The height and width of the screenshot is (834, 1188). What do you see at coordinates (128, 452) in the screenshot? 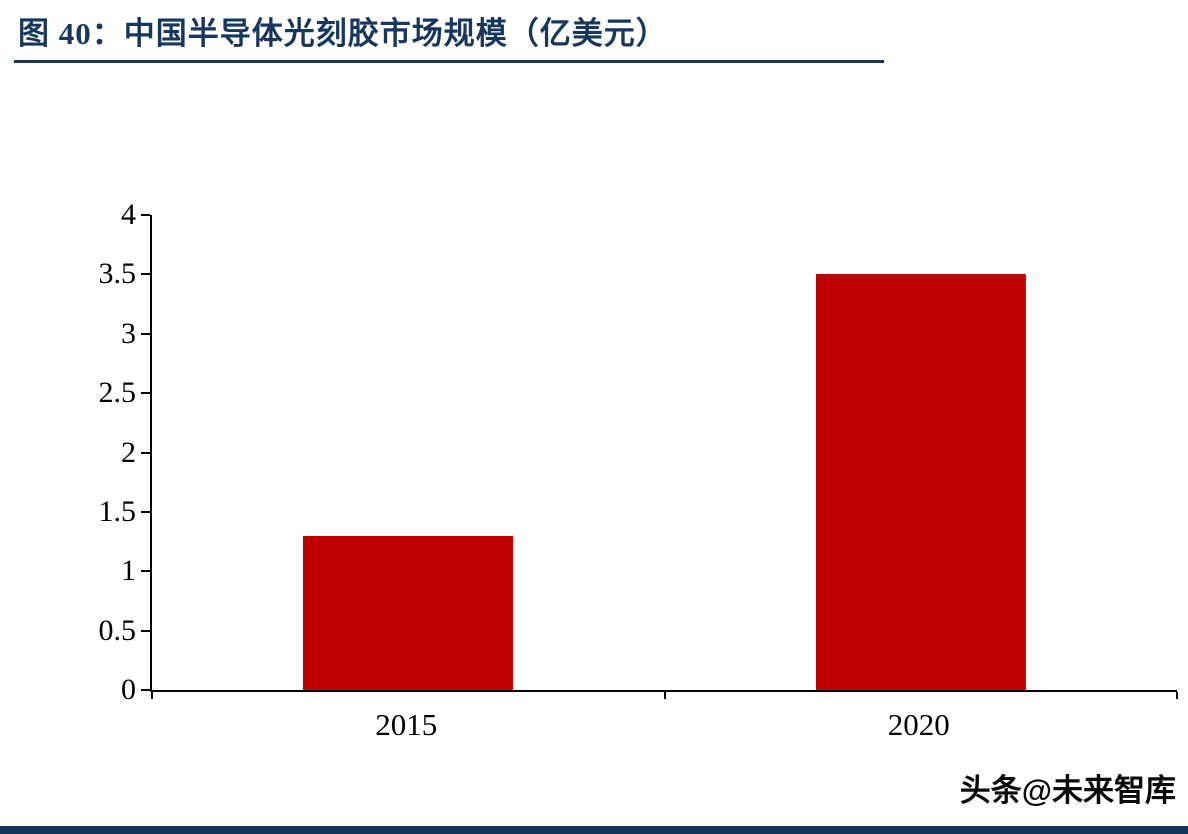
I see `y-tick-label: 2` at bounding box center [128, 452].